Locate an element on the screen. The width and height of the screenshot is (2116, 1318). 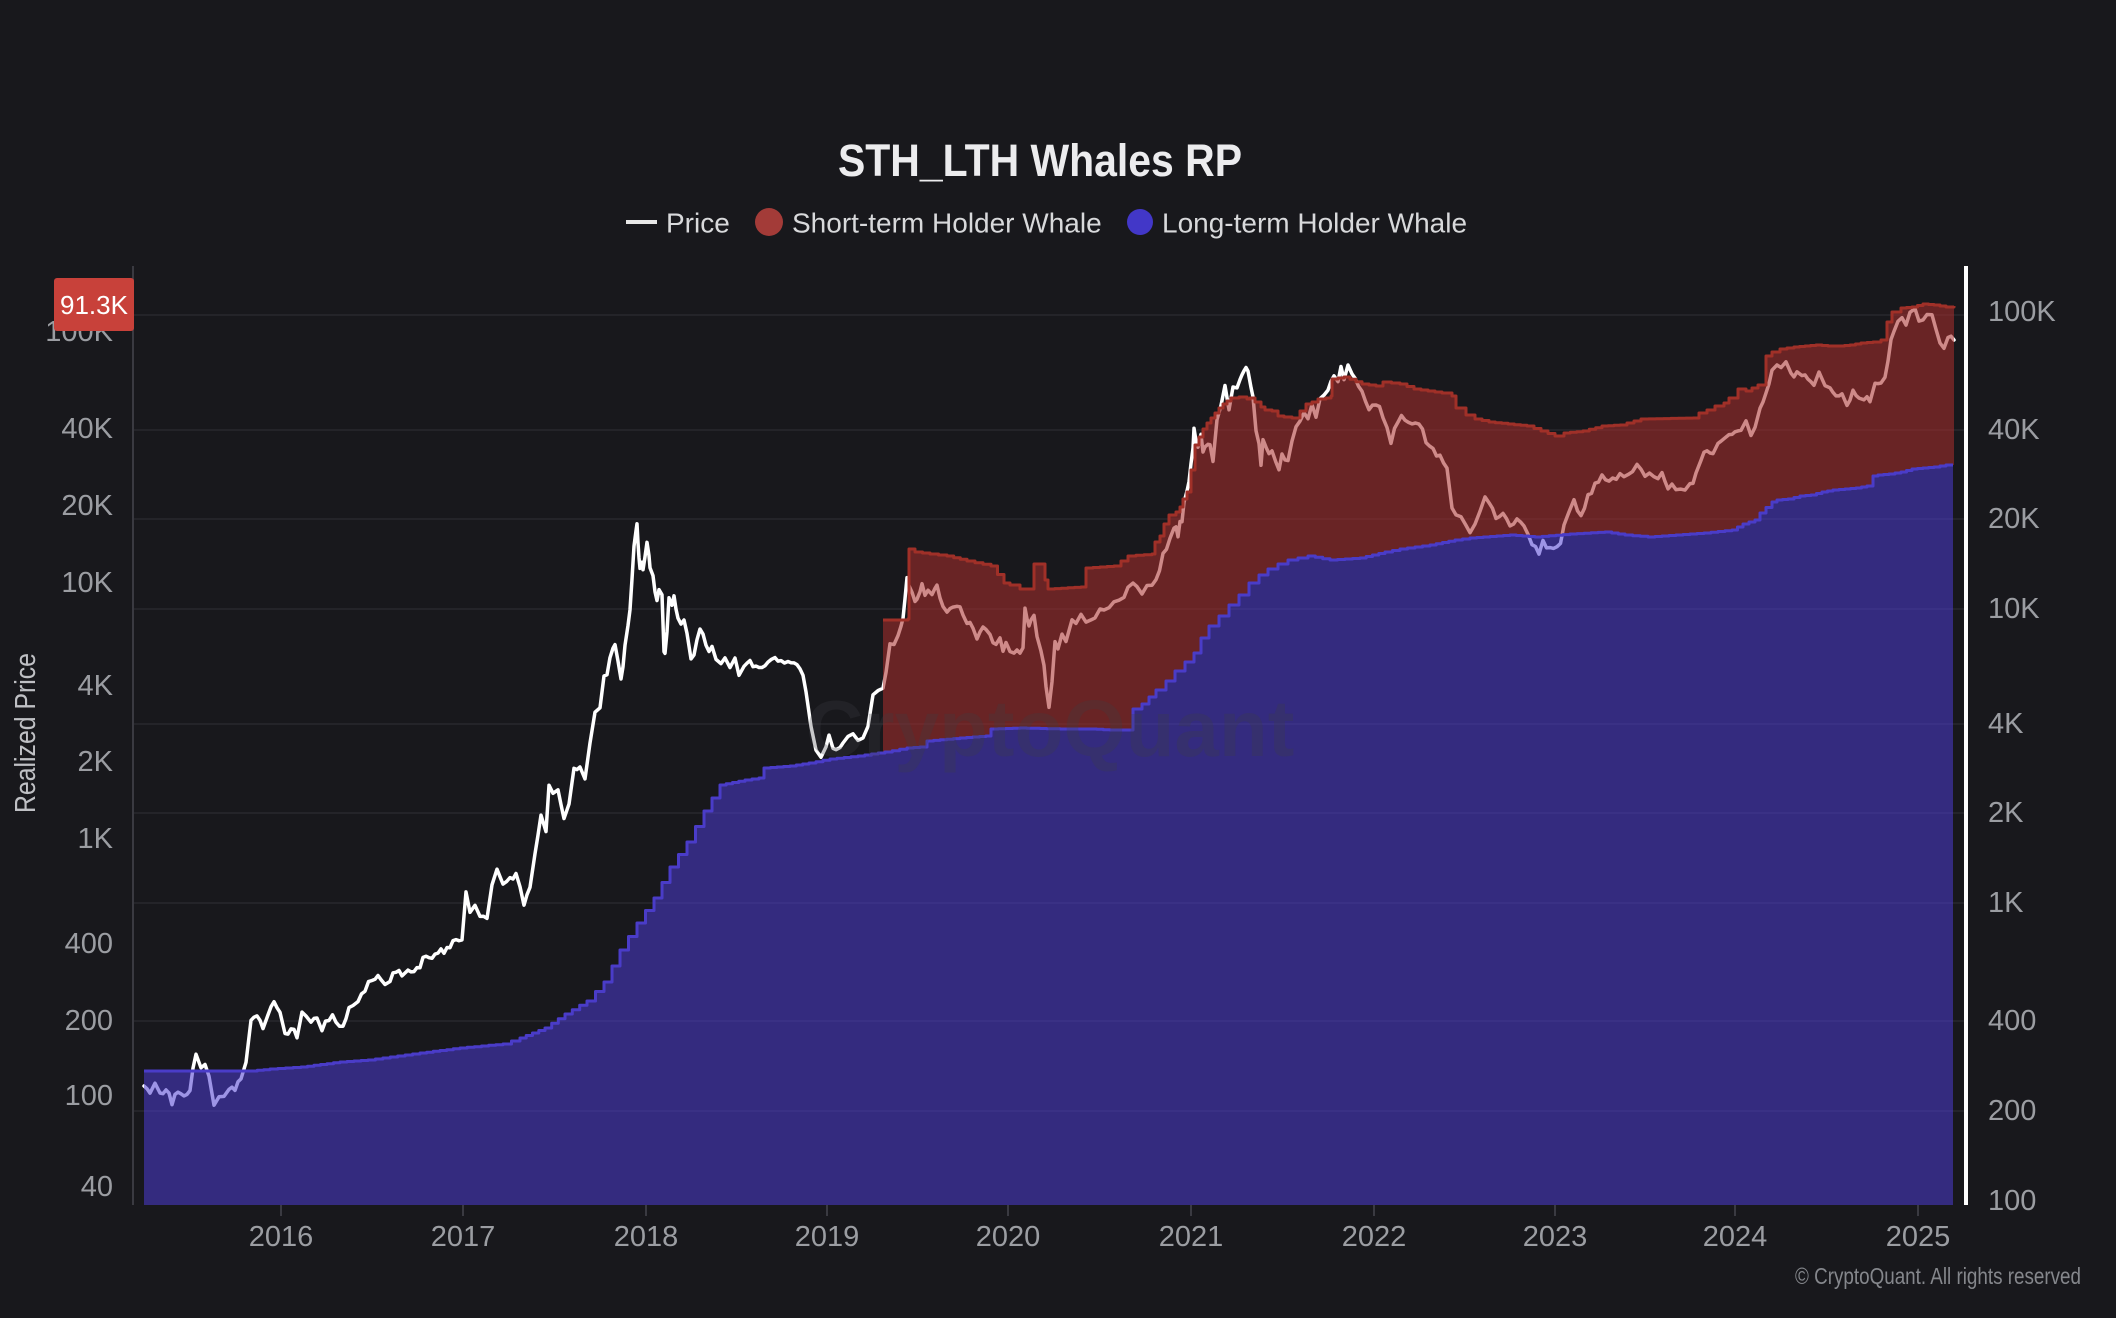
svg-text: 91.3K is located at coordinates (94, 305).